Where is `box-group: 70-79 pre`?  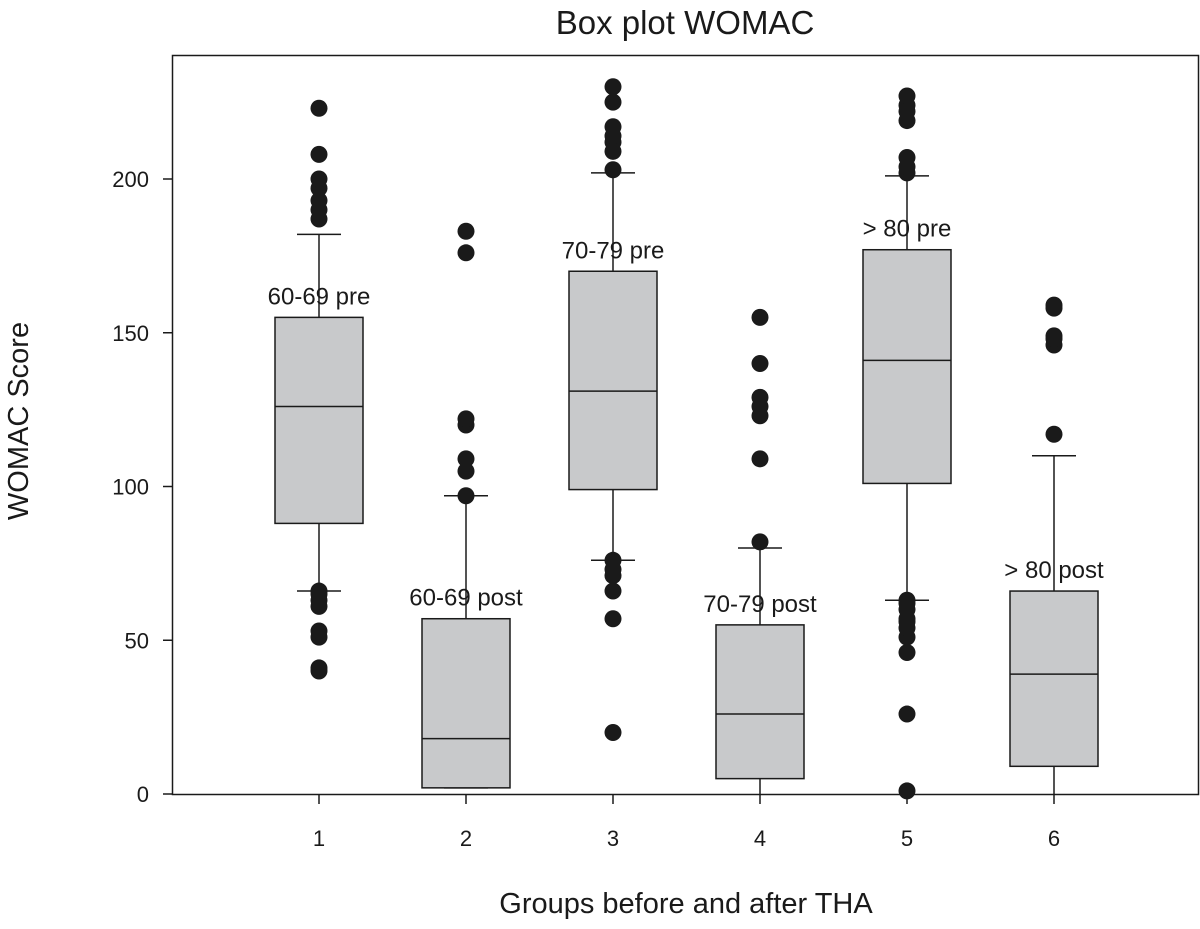 box-group: 70-79 pre is located at coordinates (613, 409).